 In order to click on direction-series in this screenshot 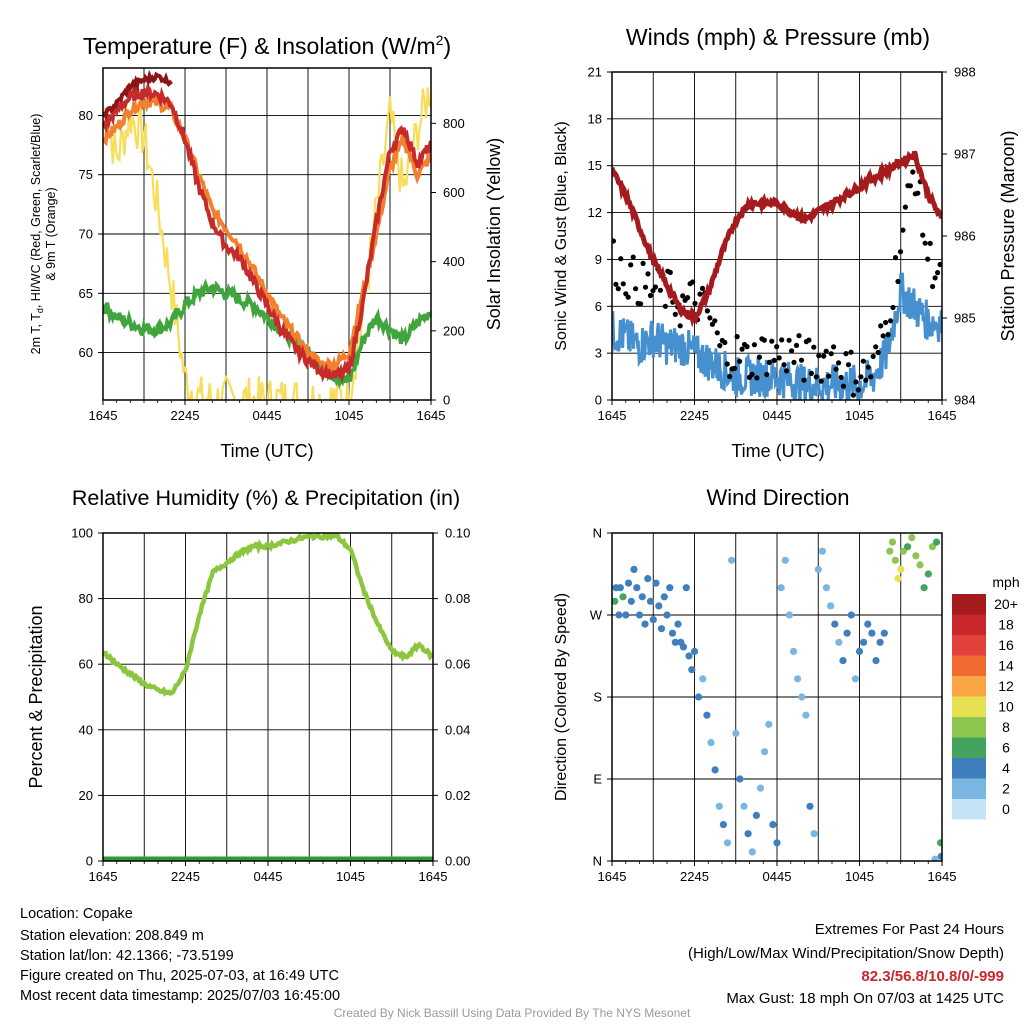, I will do `click(777, 697)`.